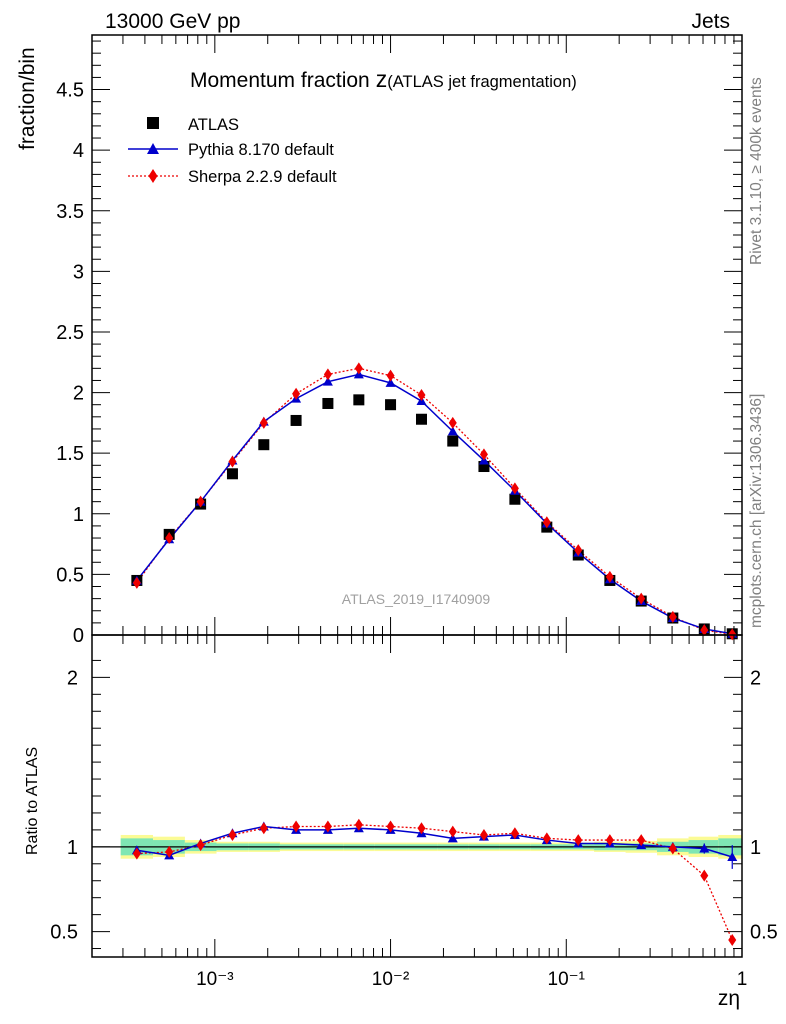 The width and height of the screenshot is (786, 1024). Describe the element at coordinates (729, 998) in the screenshot. I see `x-axis-label: zη` at that location.